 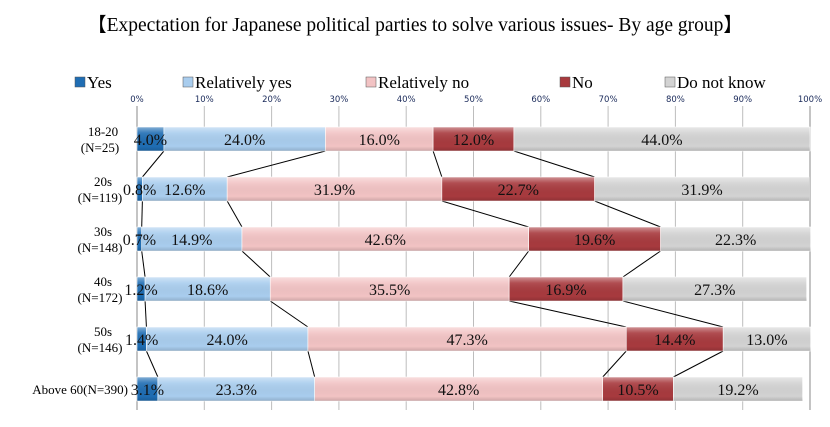 What do you see at coordinates (582, 82) in the screenshot?
I see `legend-label: No` at bounding box center [582, 82].